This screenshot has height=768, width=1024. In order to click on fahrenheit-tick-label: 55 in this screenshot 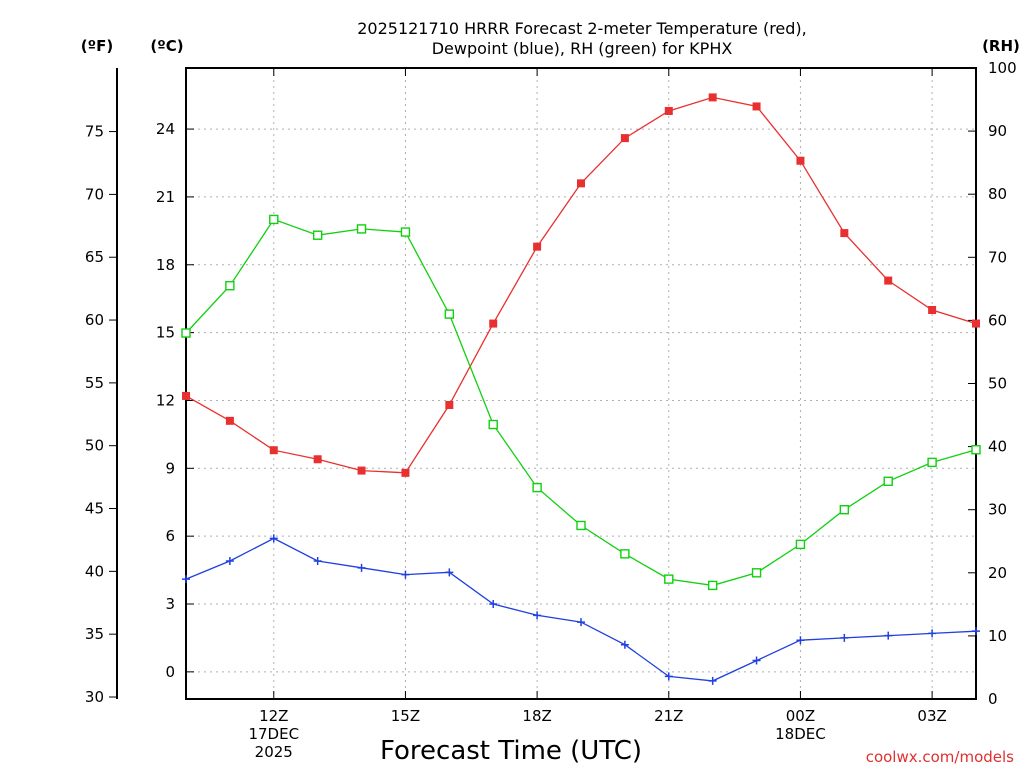, I will do `click(94, 383)`.